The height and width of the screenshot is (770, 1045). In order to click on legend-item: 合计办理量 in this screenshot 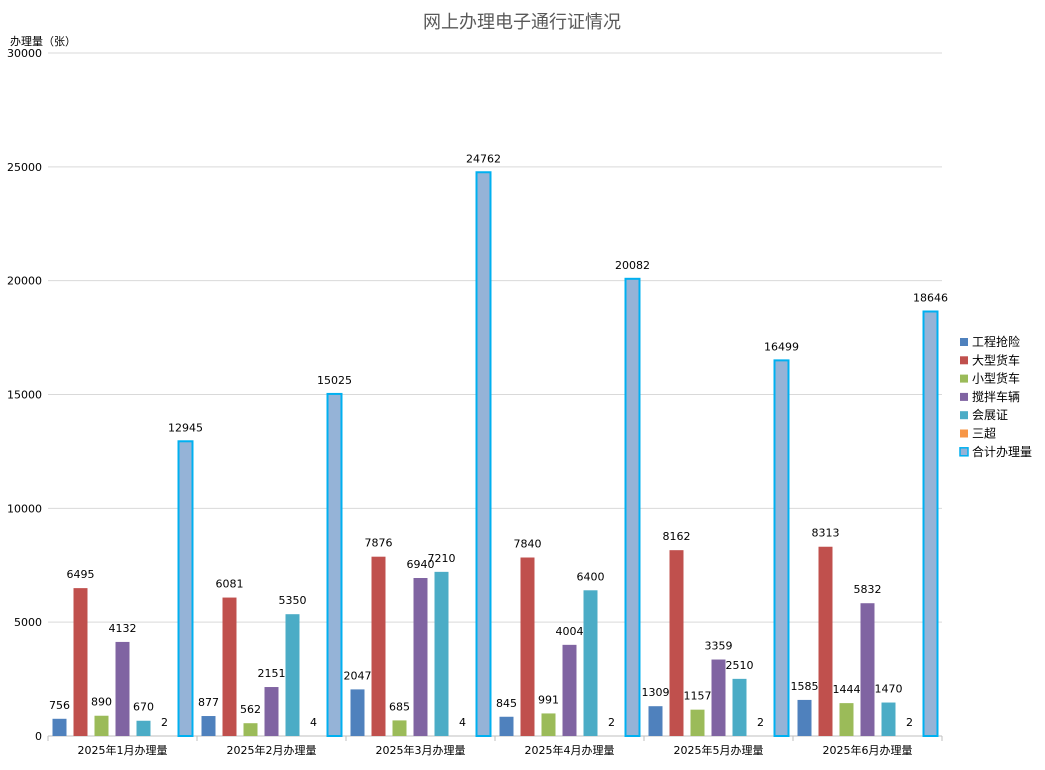, I will do `click(995, 451)`.